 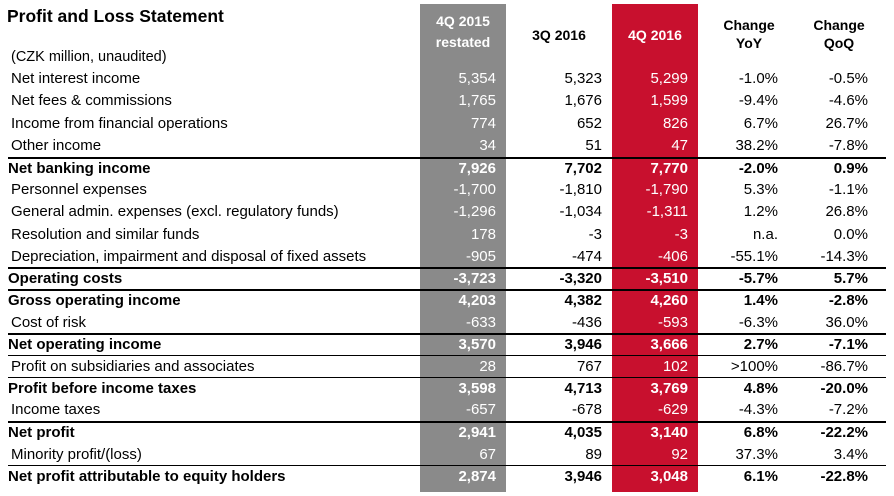 I want to click on cell-change-qoq: 26.7%, so click(x=846, y=123).